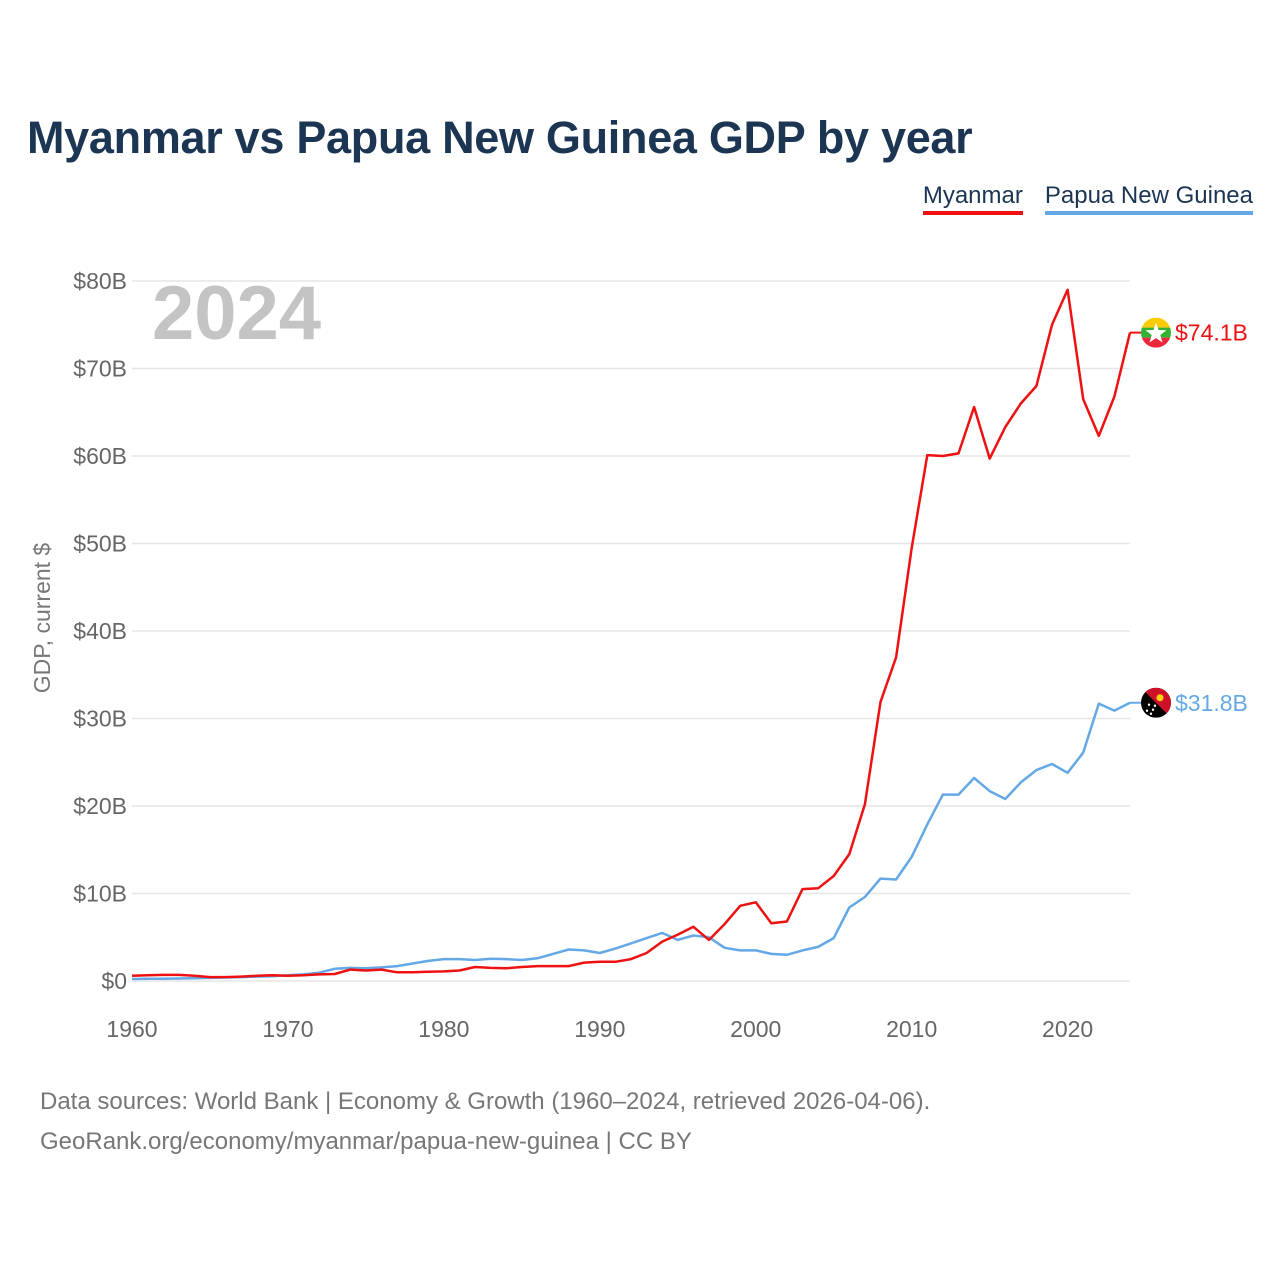 This screenshot has height=1280, width=1280. I want to click on end-value-label-papua-new-guinea: $31.8B, so click(1211, 703).